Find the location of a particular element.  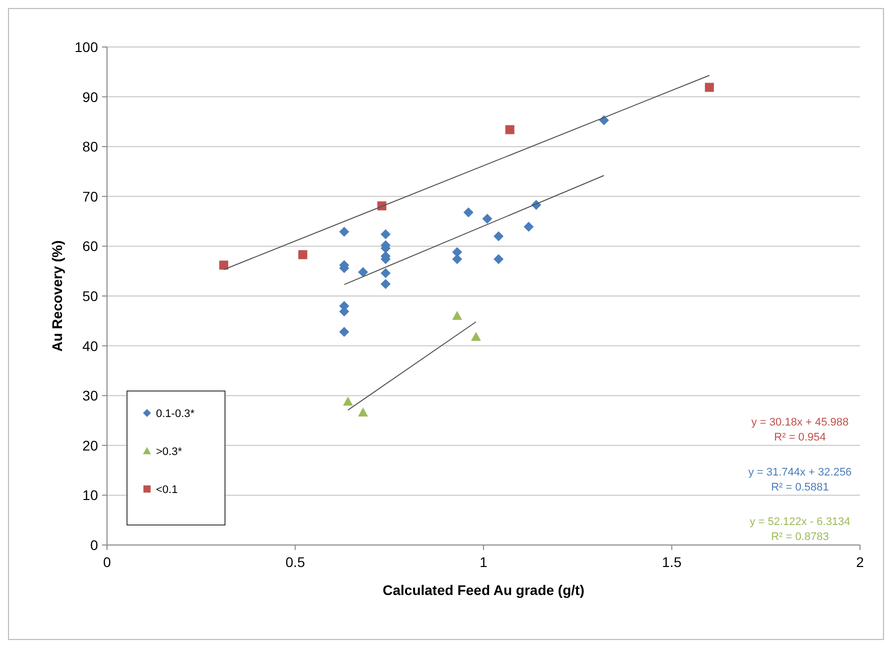

annotation: y = 30.18x + 45.988 R² = 0.954 is located at coordinates (800, 430).